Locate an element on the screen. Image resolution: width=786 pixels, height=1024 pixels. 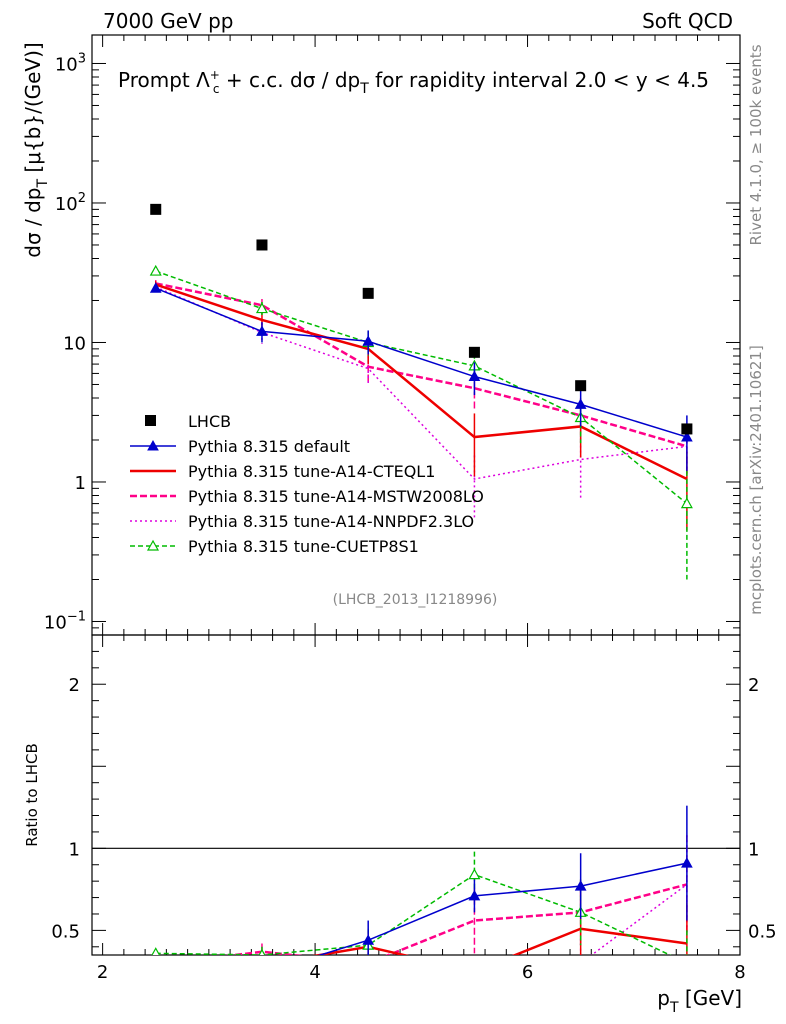
ratio-tick-label-left: 1 is located at coordinates (74, 849).